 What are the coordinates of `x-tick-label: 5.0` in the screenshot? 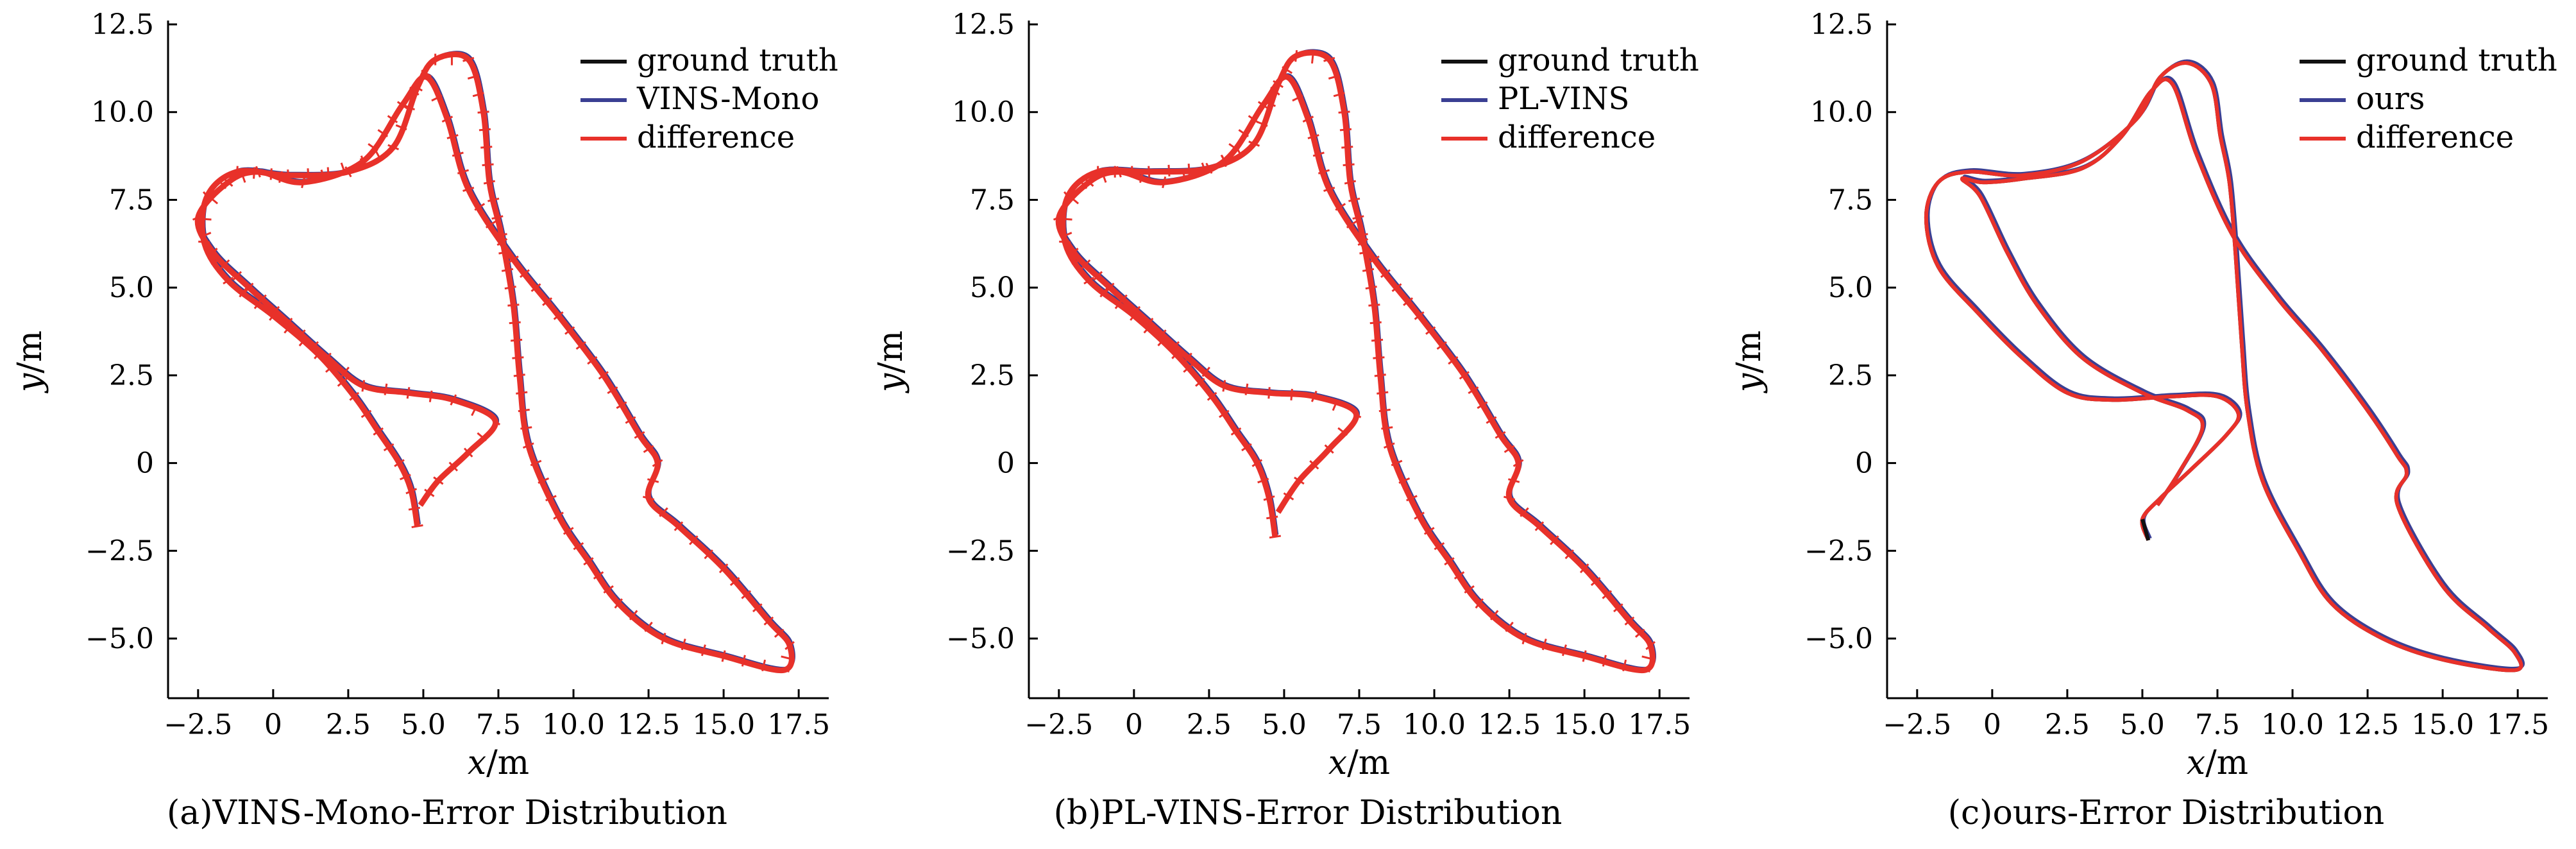 It's located at (1284, 724).